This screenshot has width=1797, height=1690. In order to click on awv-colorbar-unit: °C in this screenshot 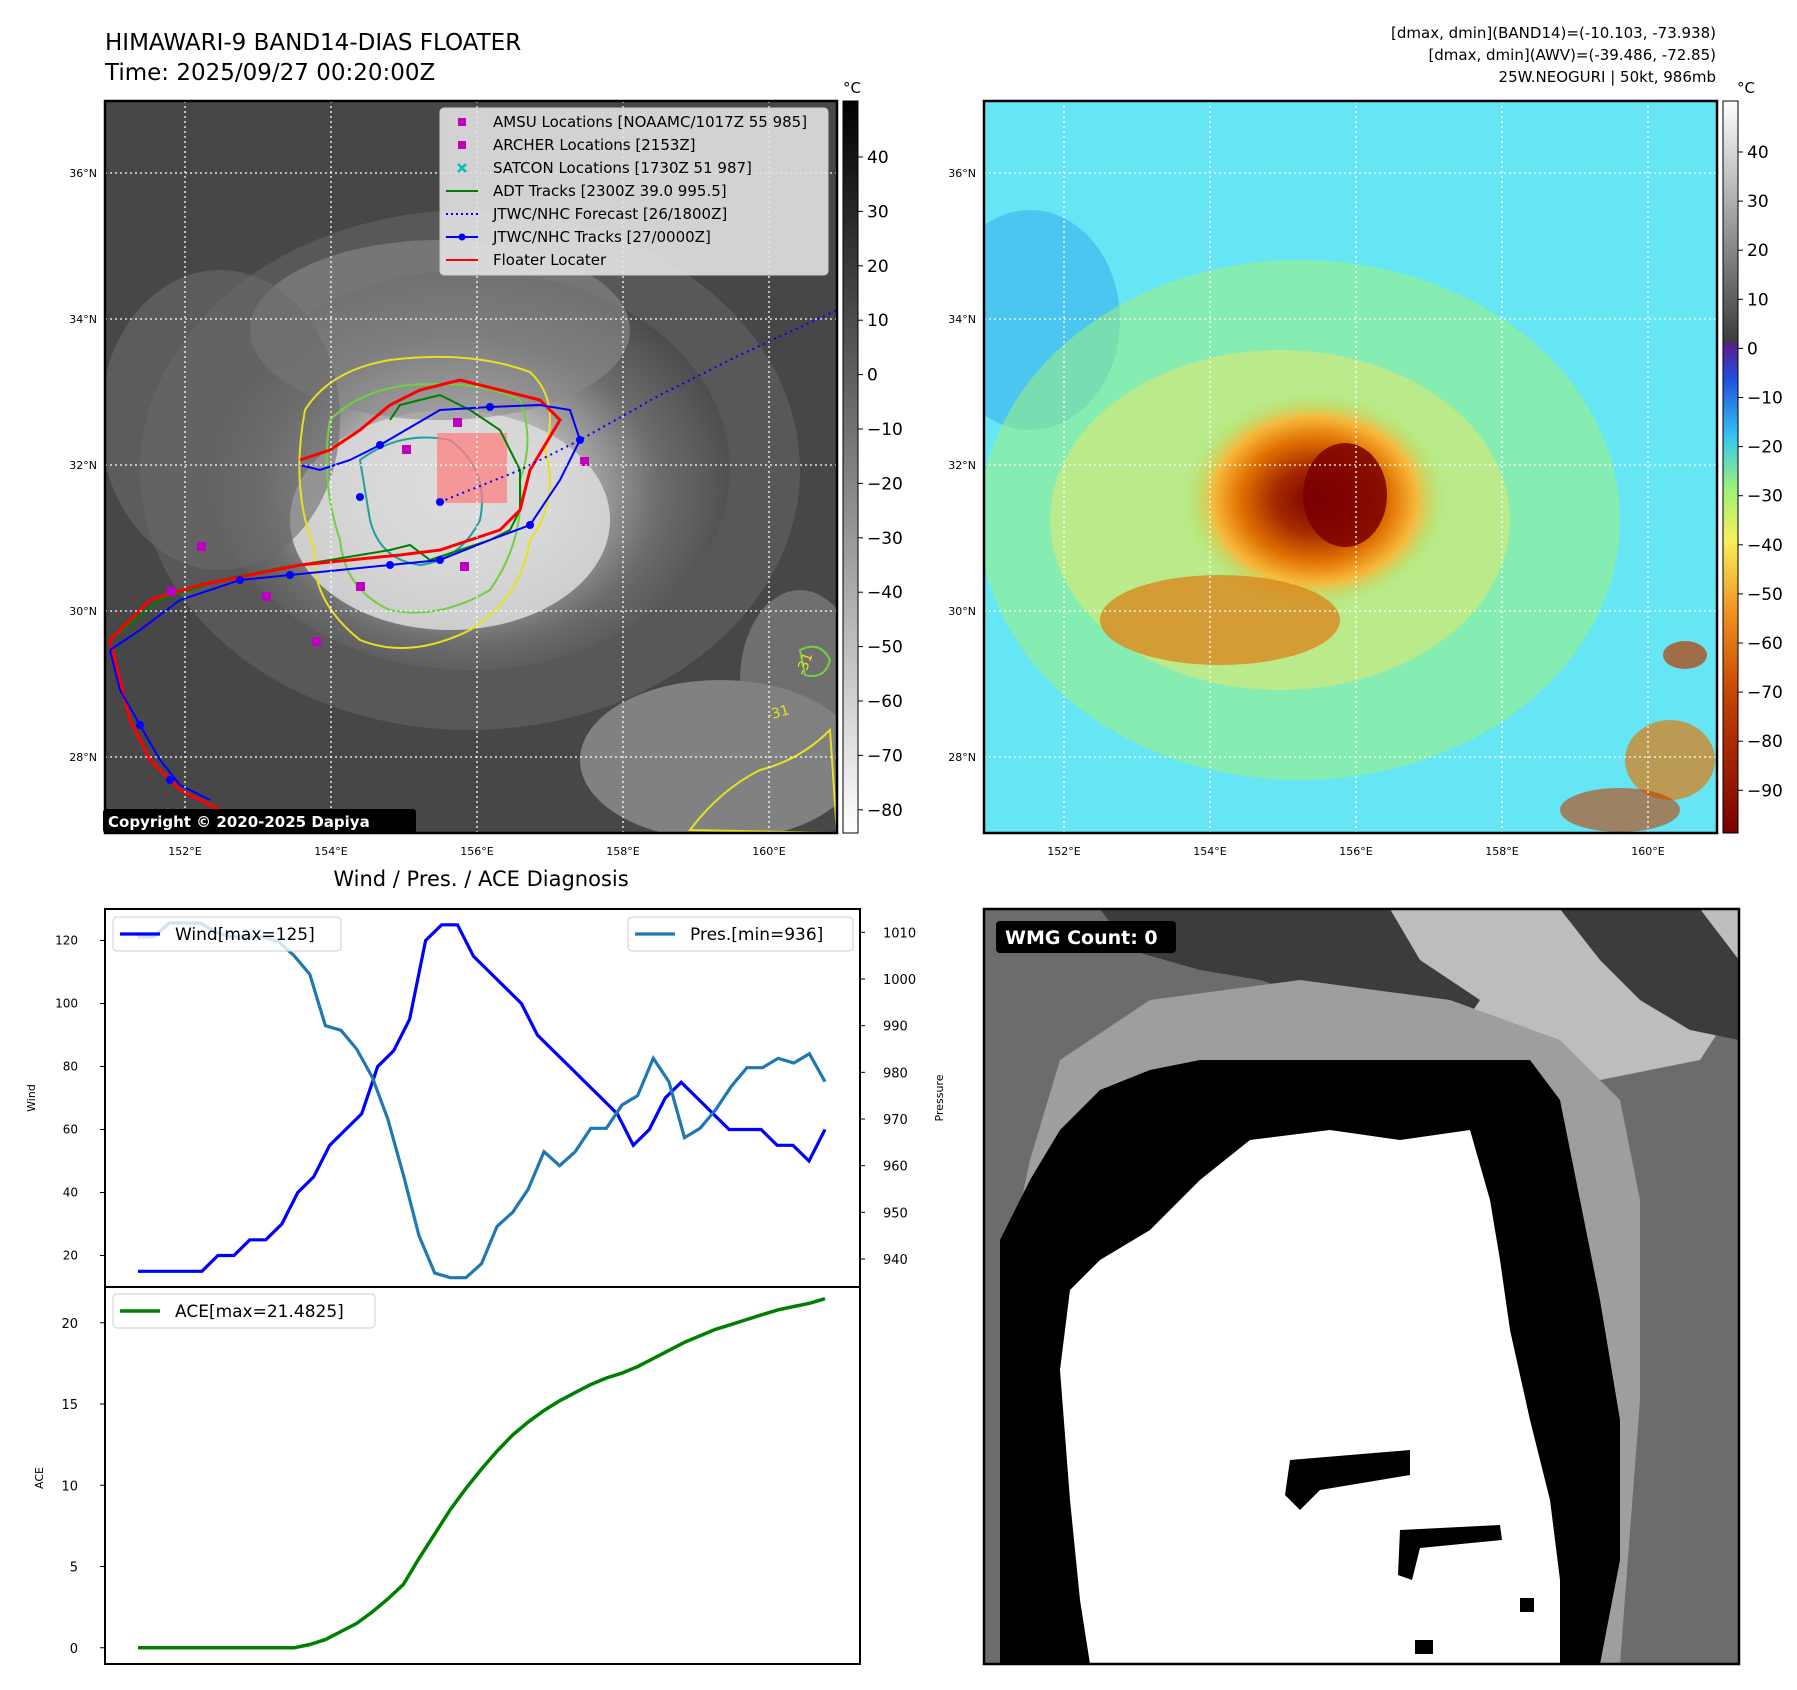, I will do `click(1746, 88)`.